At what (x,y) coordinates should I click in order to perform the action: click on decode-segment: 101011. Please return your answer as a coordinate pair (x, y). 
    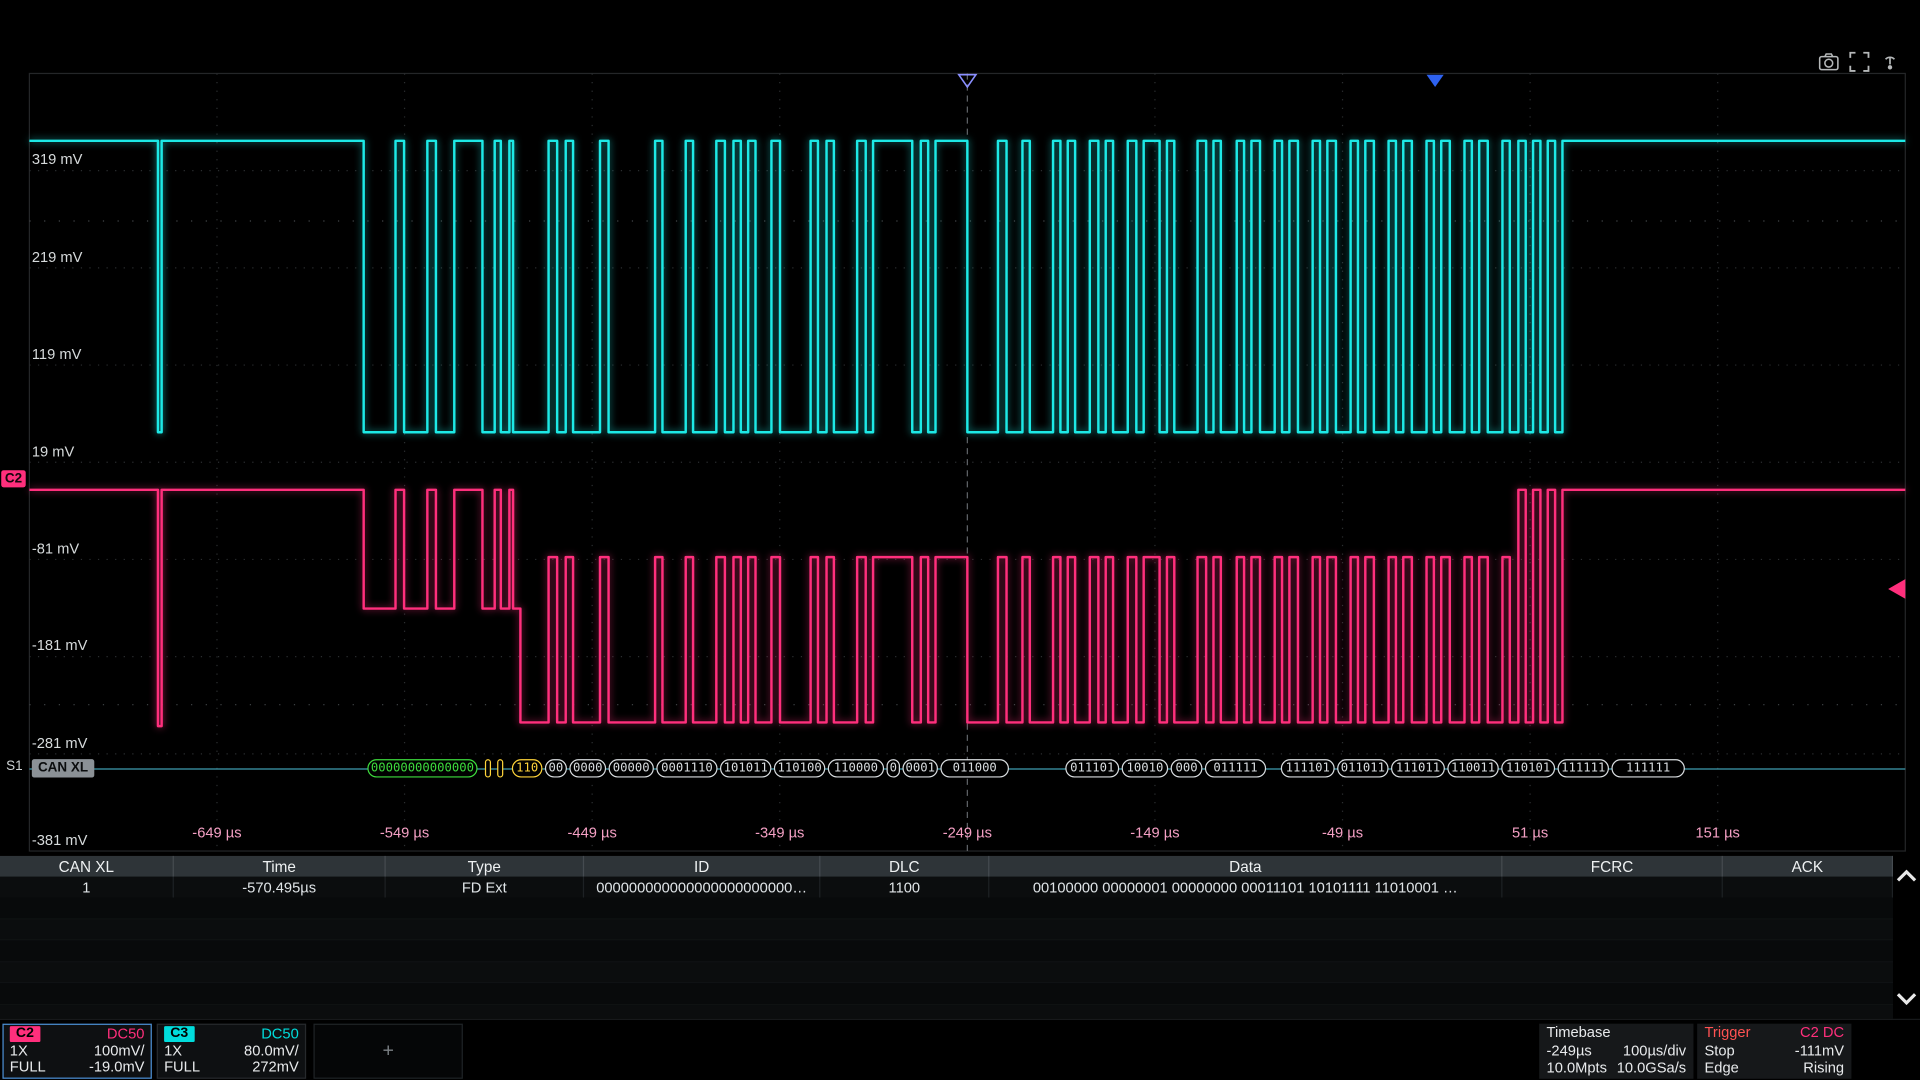
    Looking at the image, I should click on (746, 768).